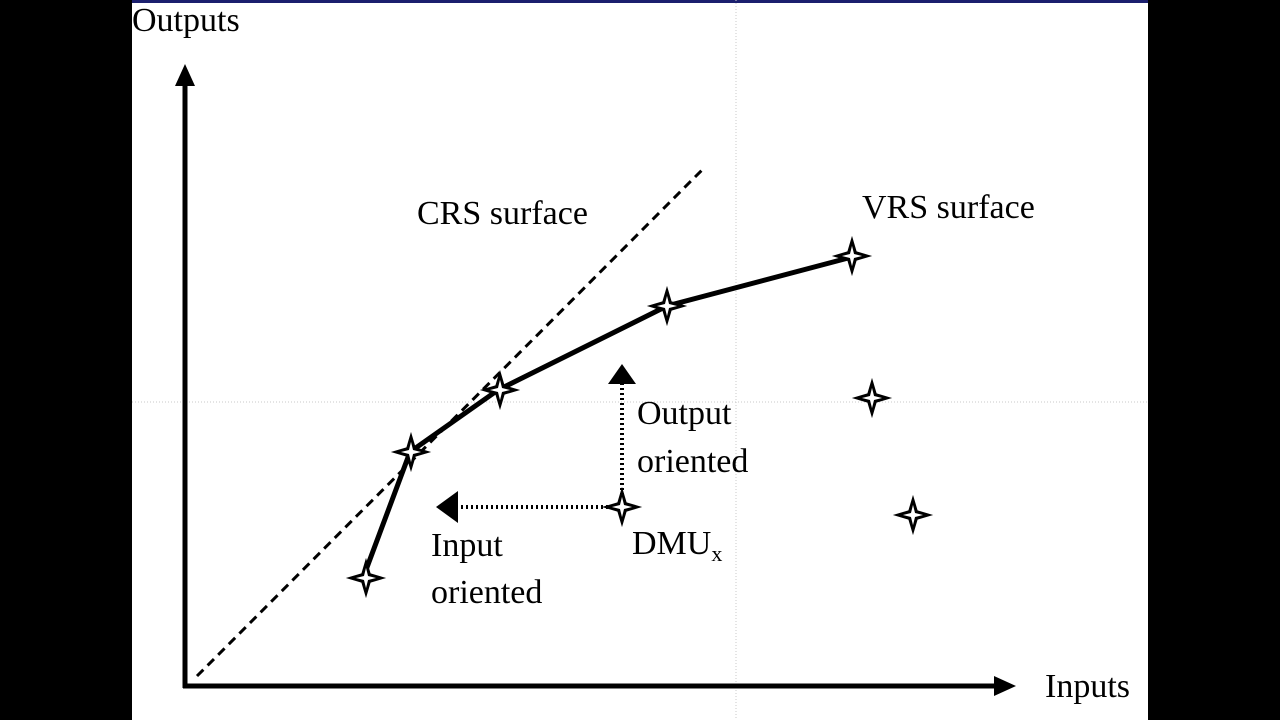  I want to click on dmu-subscript: x, so click(716, 553).